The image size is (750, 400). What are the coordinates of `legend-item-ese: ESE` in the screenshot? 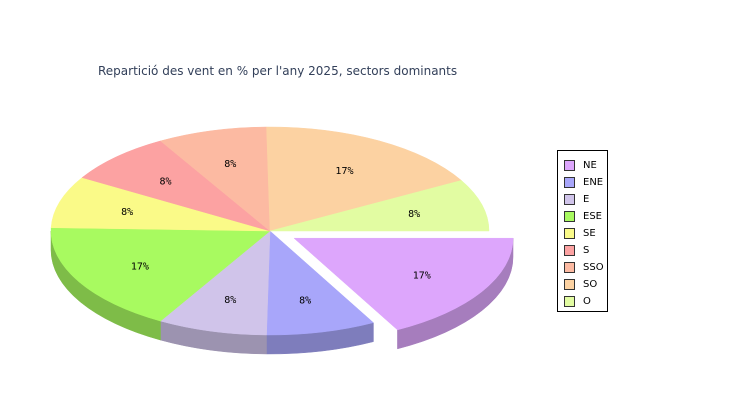 It's located at (585, 216).